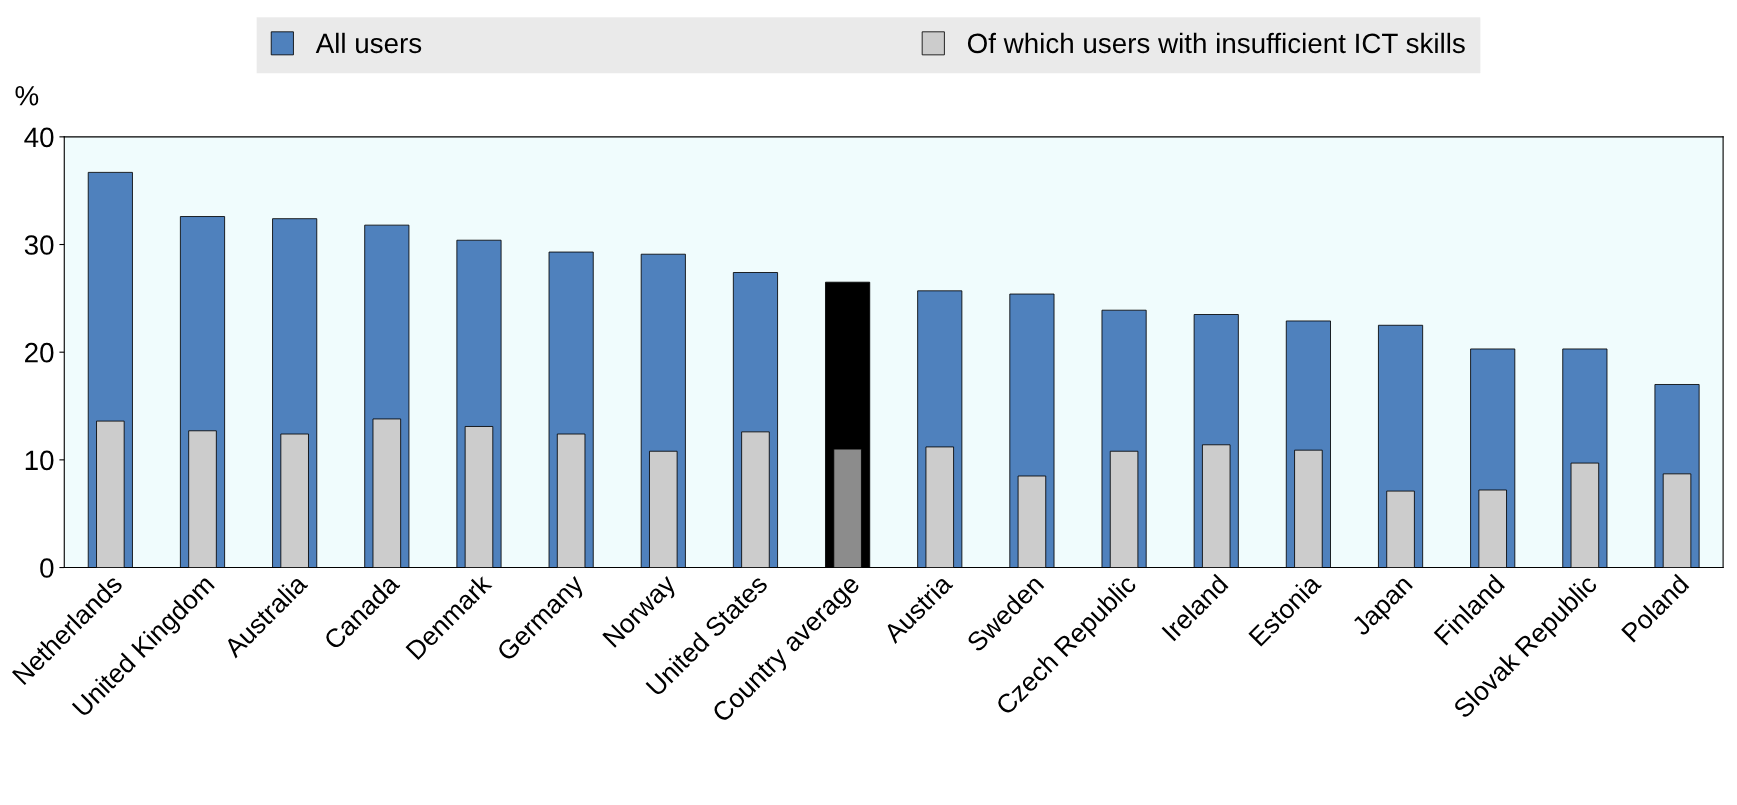  What do you see at coordinates (39, 460) in the screenshot?
I see `y-tick-label: 10` at bounding box center [39, 460].